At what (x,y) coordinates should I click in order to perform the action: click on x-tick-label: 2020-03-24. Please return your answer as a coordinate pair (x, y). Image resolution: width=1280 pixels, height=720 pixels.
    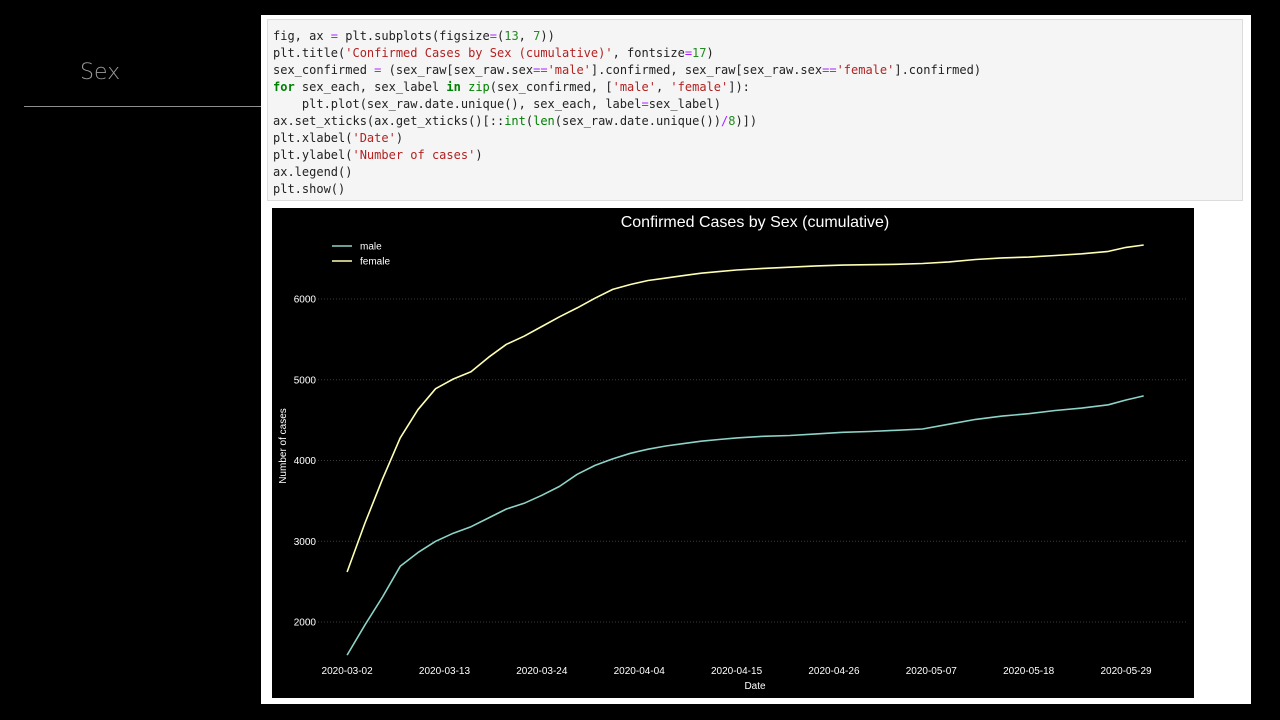
    Looking at the image, I should click on (542, 671).